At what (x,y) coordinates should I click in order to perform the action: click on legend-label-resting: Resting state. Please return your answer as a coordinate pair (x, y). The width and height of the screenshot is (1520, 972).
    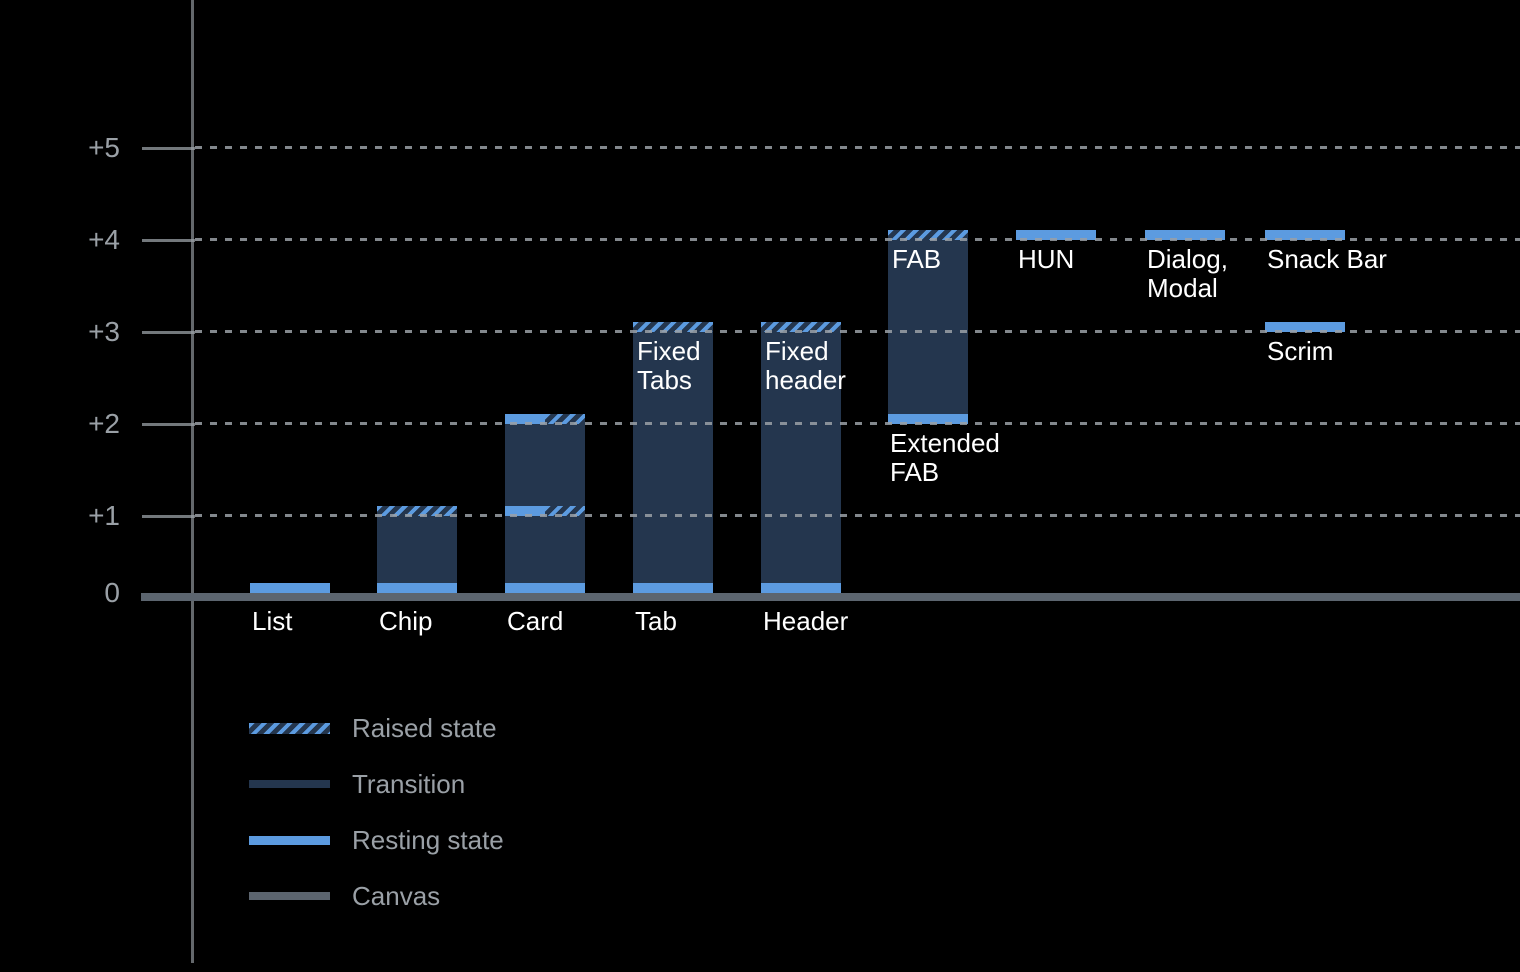
    Looking at the image, I should click on (428, 839).